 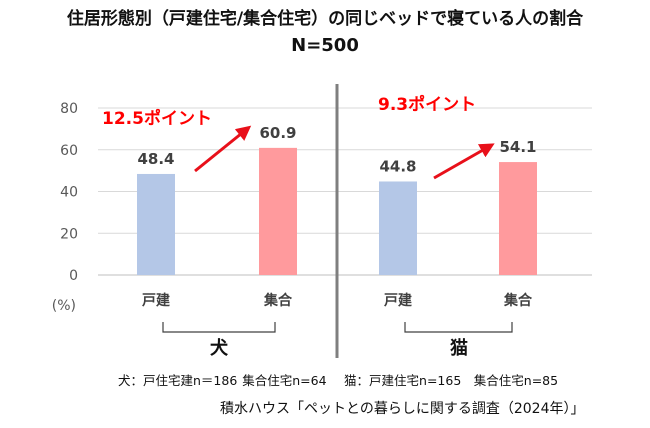 What do you see at coordinates (155, 159) in the screenshot?
I see `data-label: 48.4` at bounding box center [155, 159].